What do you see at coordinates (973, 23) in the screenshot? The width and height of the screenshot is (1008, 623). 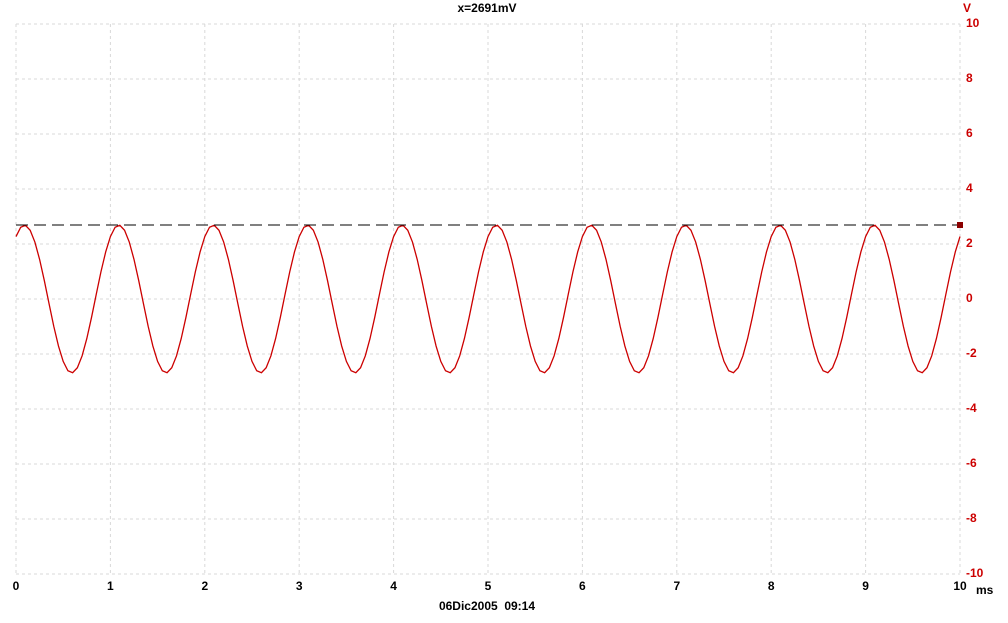 I see `y-tick-label: 10` at bounding box center [973, 23].